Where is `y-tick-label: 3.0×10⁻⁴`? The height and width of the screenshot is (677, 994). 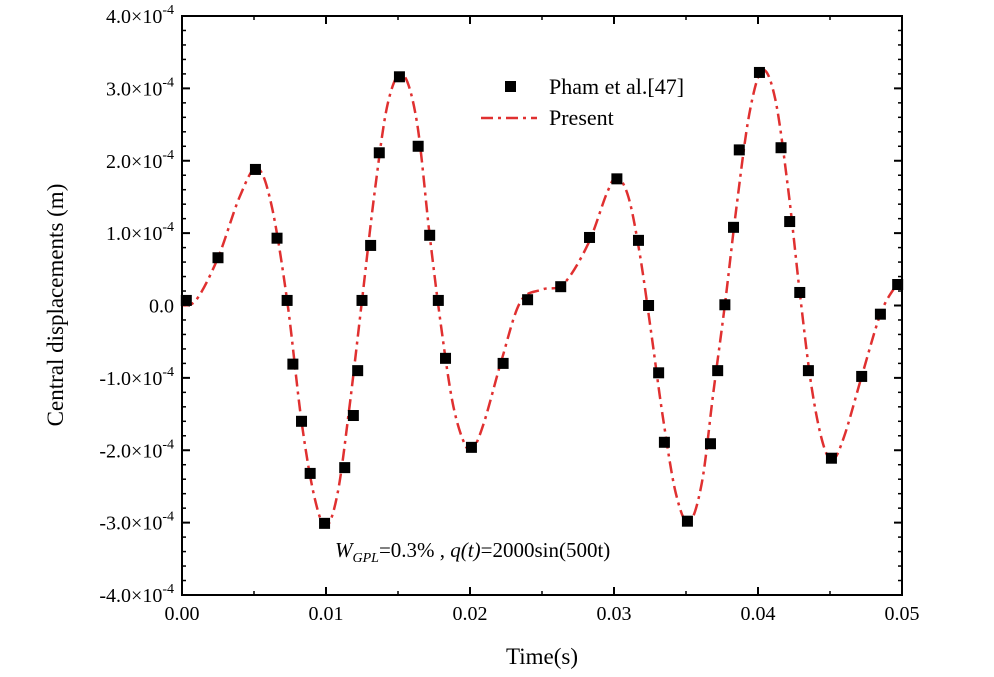 y-tick-label: 3.0×10⁻⁴ is located at coordinates (140, 87).